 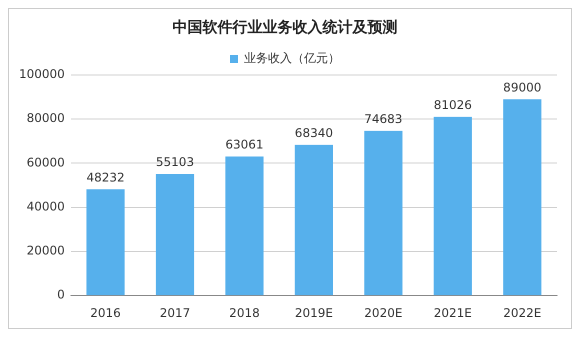 I want to click on y-tick-label: 60000, so click(x=45, y=162).